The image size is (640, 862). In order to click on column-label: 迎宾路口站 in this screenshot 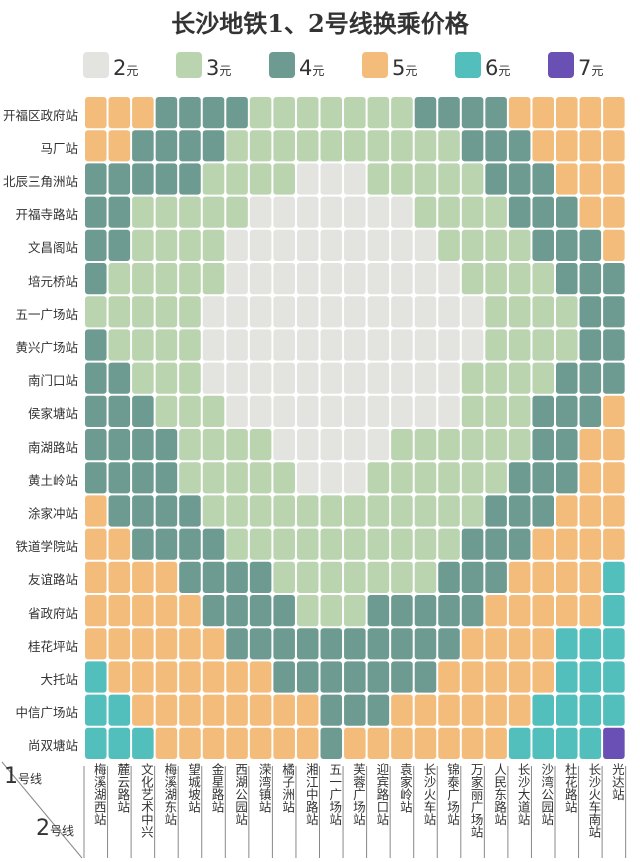, I will do `click(382, 794)`.